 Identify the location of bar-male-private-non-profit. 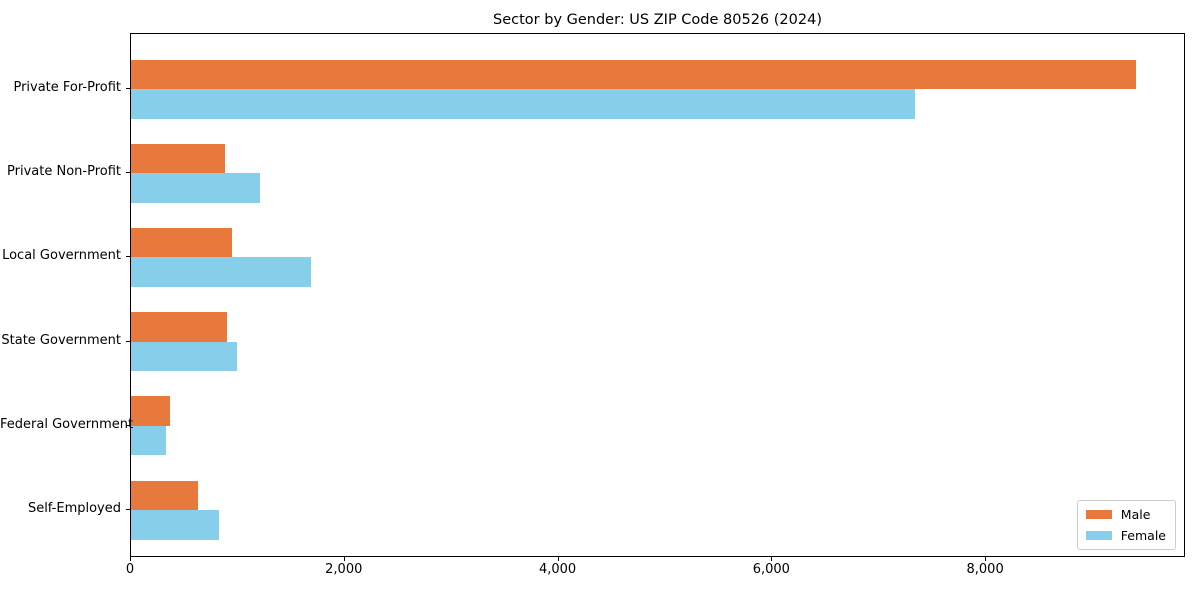
(178, 158).